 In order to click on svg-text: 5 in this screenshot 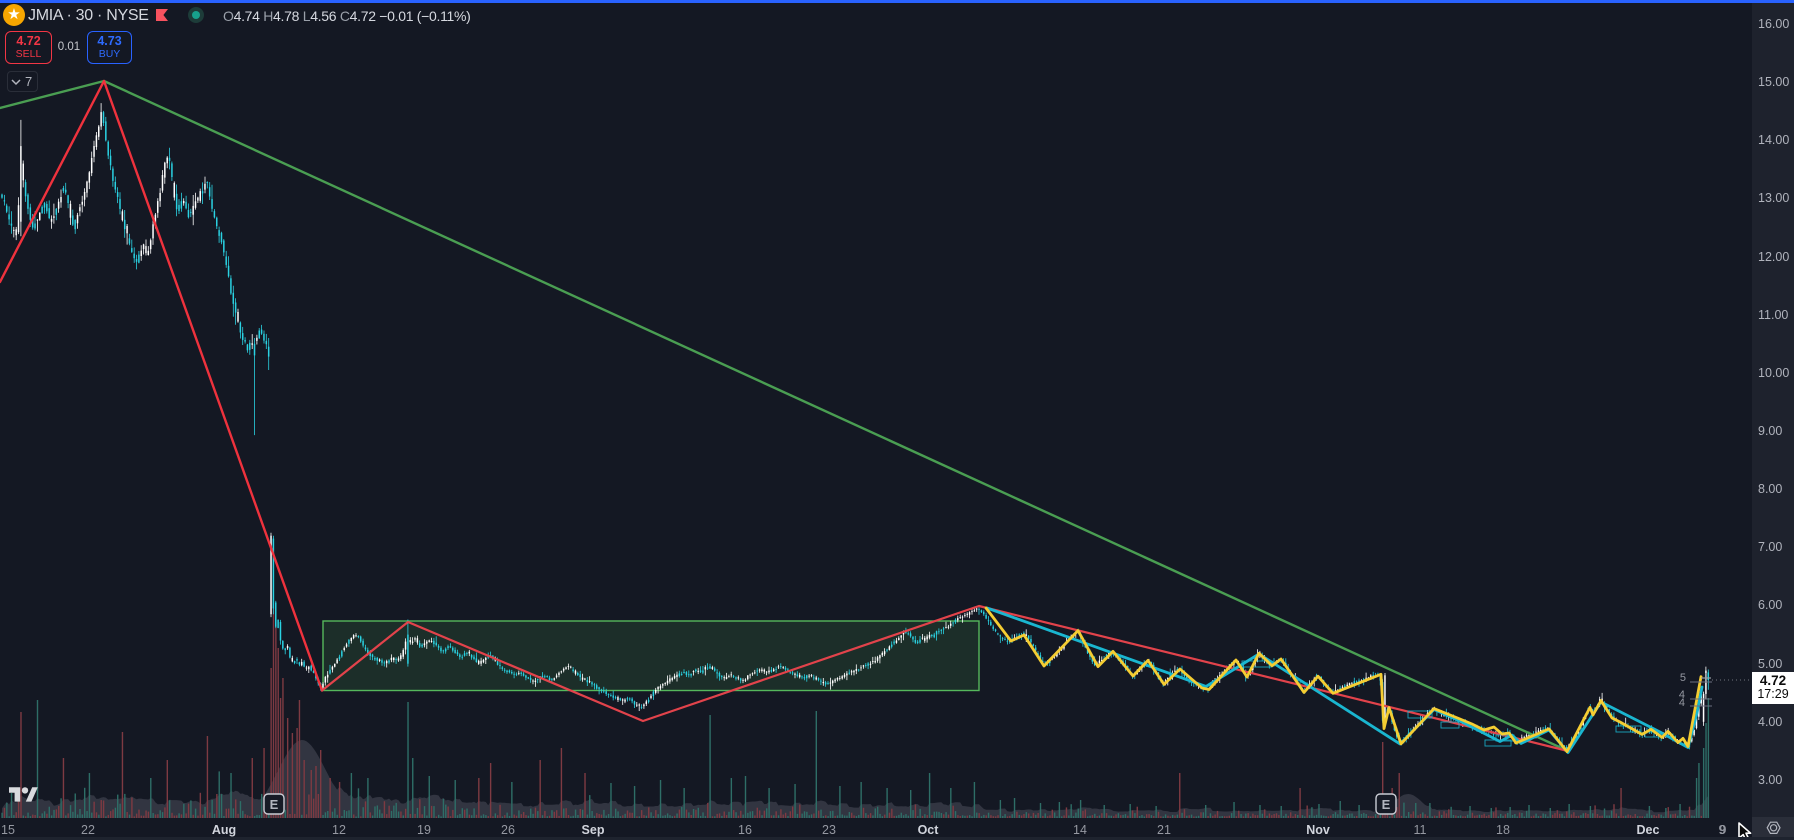, I will do `click(1683, 678)`.